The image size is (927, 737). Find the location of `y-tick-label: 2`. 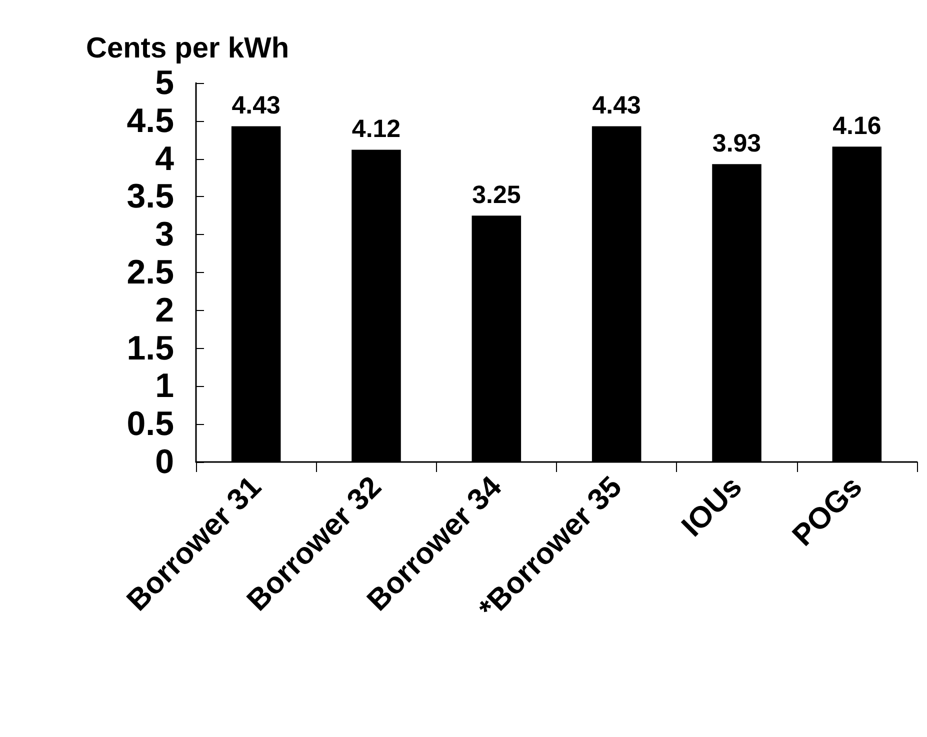

y-tick-label: 2 is located at coordinates (164, 310).